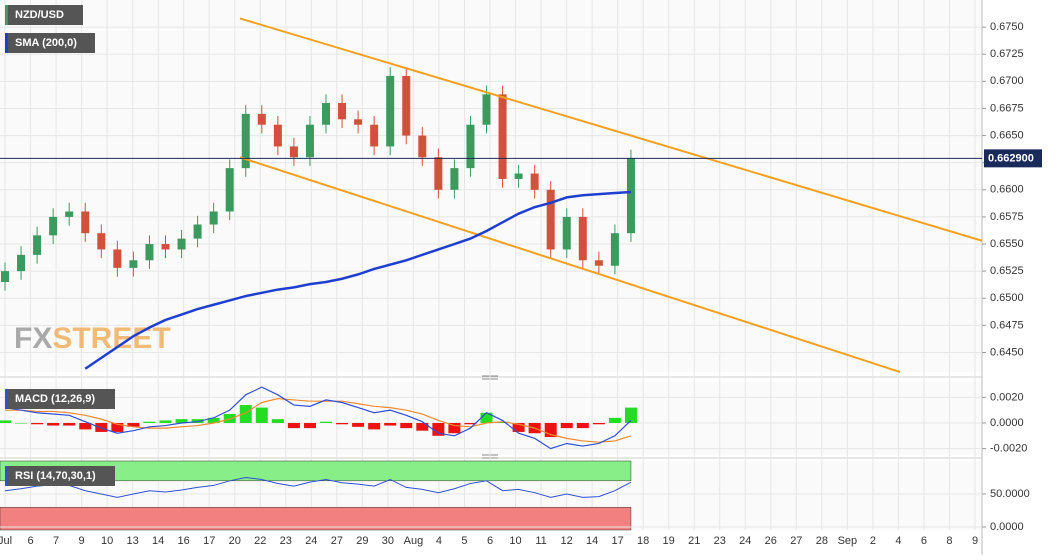 Image resolution: width=1060 pixels, height=560 pixels. I want to click on x-tick-label: 8, so click(949, 541).